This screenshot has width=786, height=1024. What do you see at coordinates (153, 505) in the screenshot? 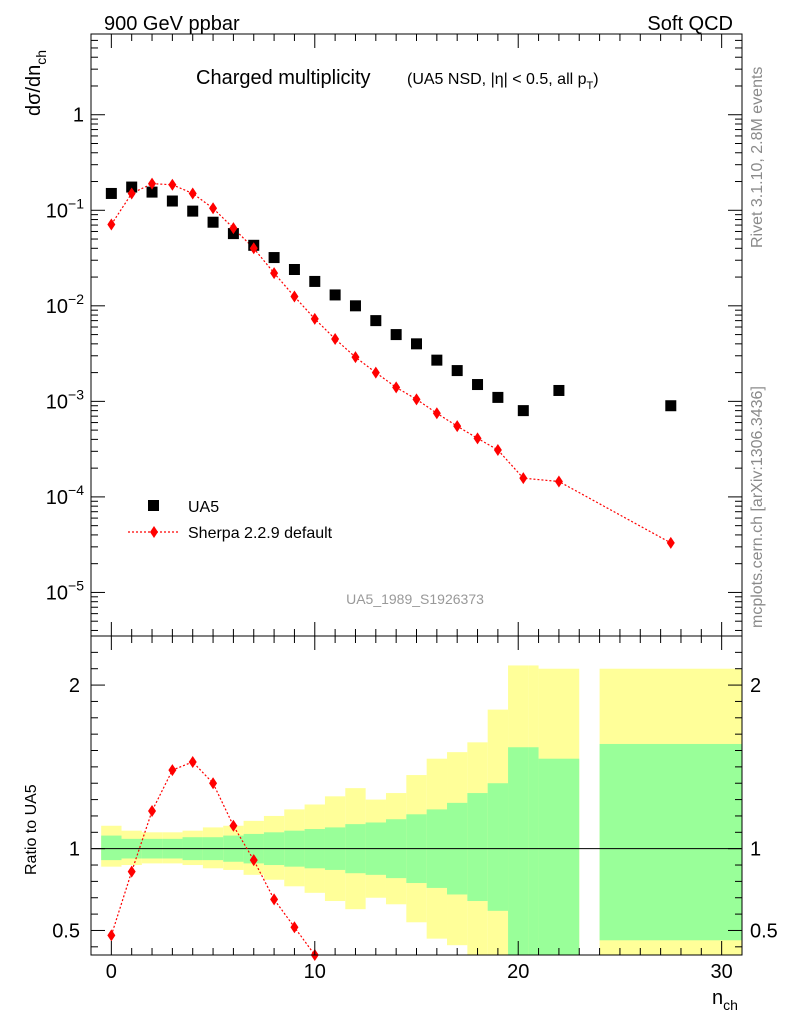
I see `legend-ua5-marker` at bounding box center [153, 505].